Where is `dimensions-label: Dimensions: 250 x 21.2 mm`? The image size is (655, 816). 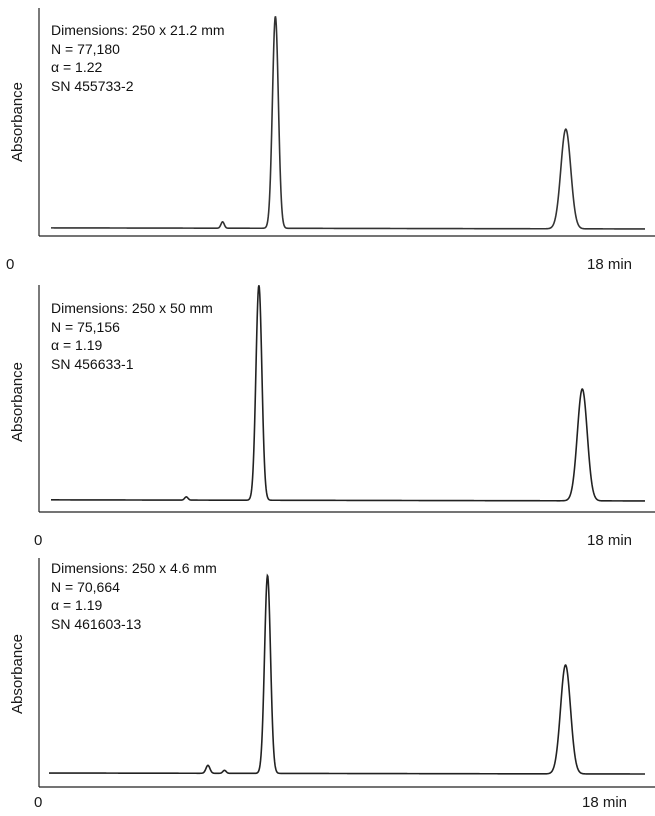 dimensions-label: Dimensions: 250 x 21.2 mm is located at coordinates (138, 30).